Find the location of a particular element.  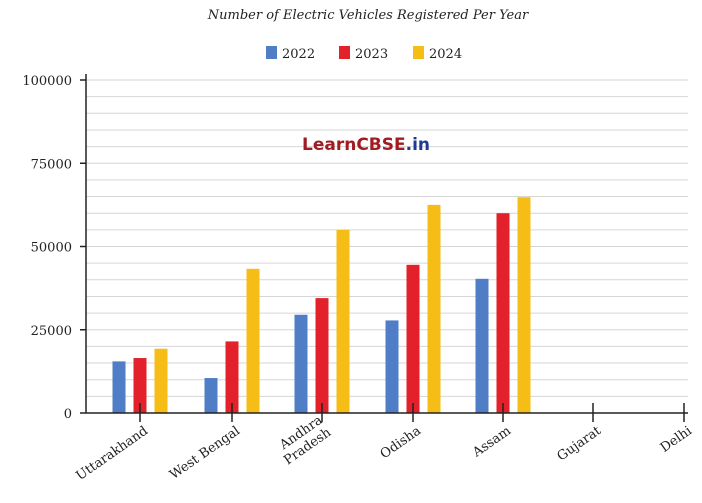

x-category-label: Delhi is located at coordinates (676, 440).